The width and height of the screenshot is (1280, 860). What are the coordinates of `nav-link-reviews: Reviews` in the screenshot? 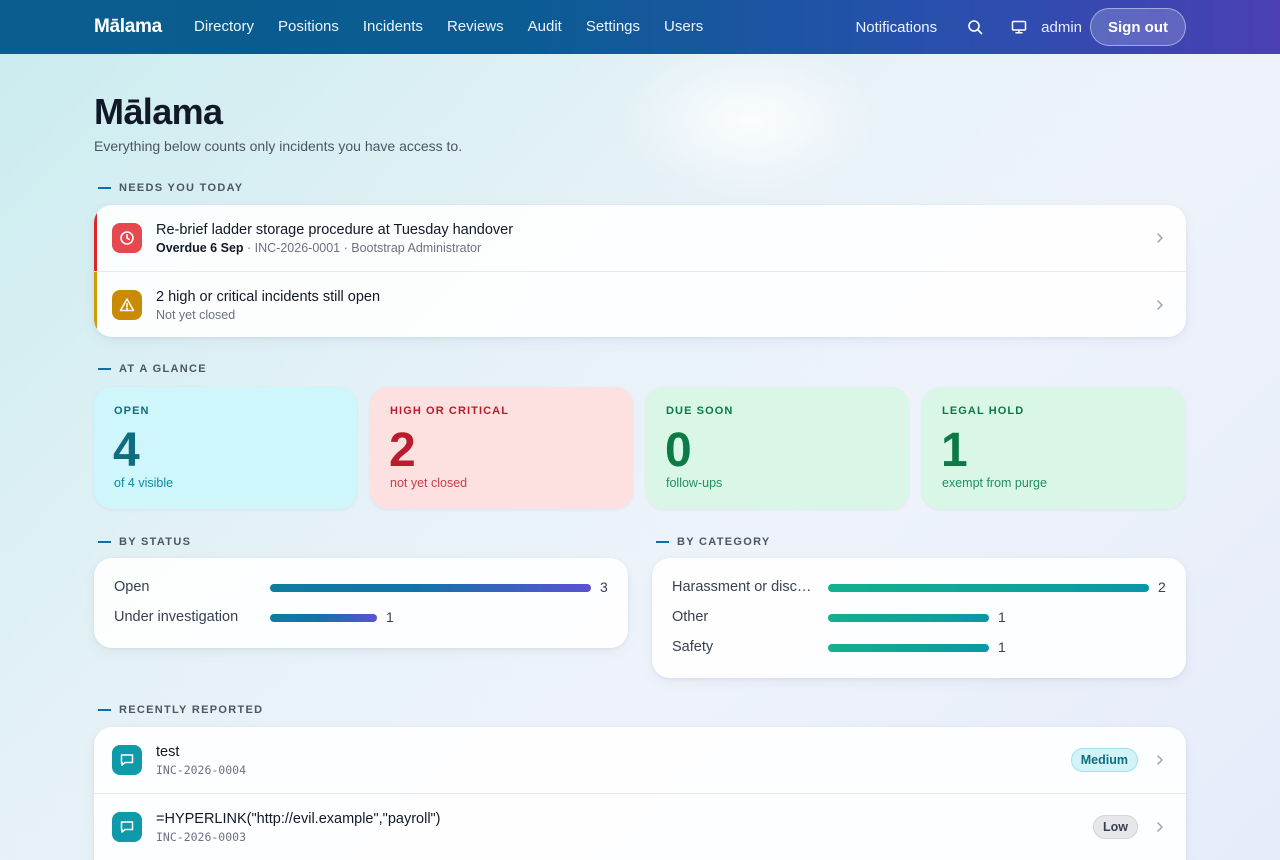 It's located at (475, 26).